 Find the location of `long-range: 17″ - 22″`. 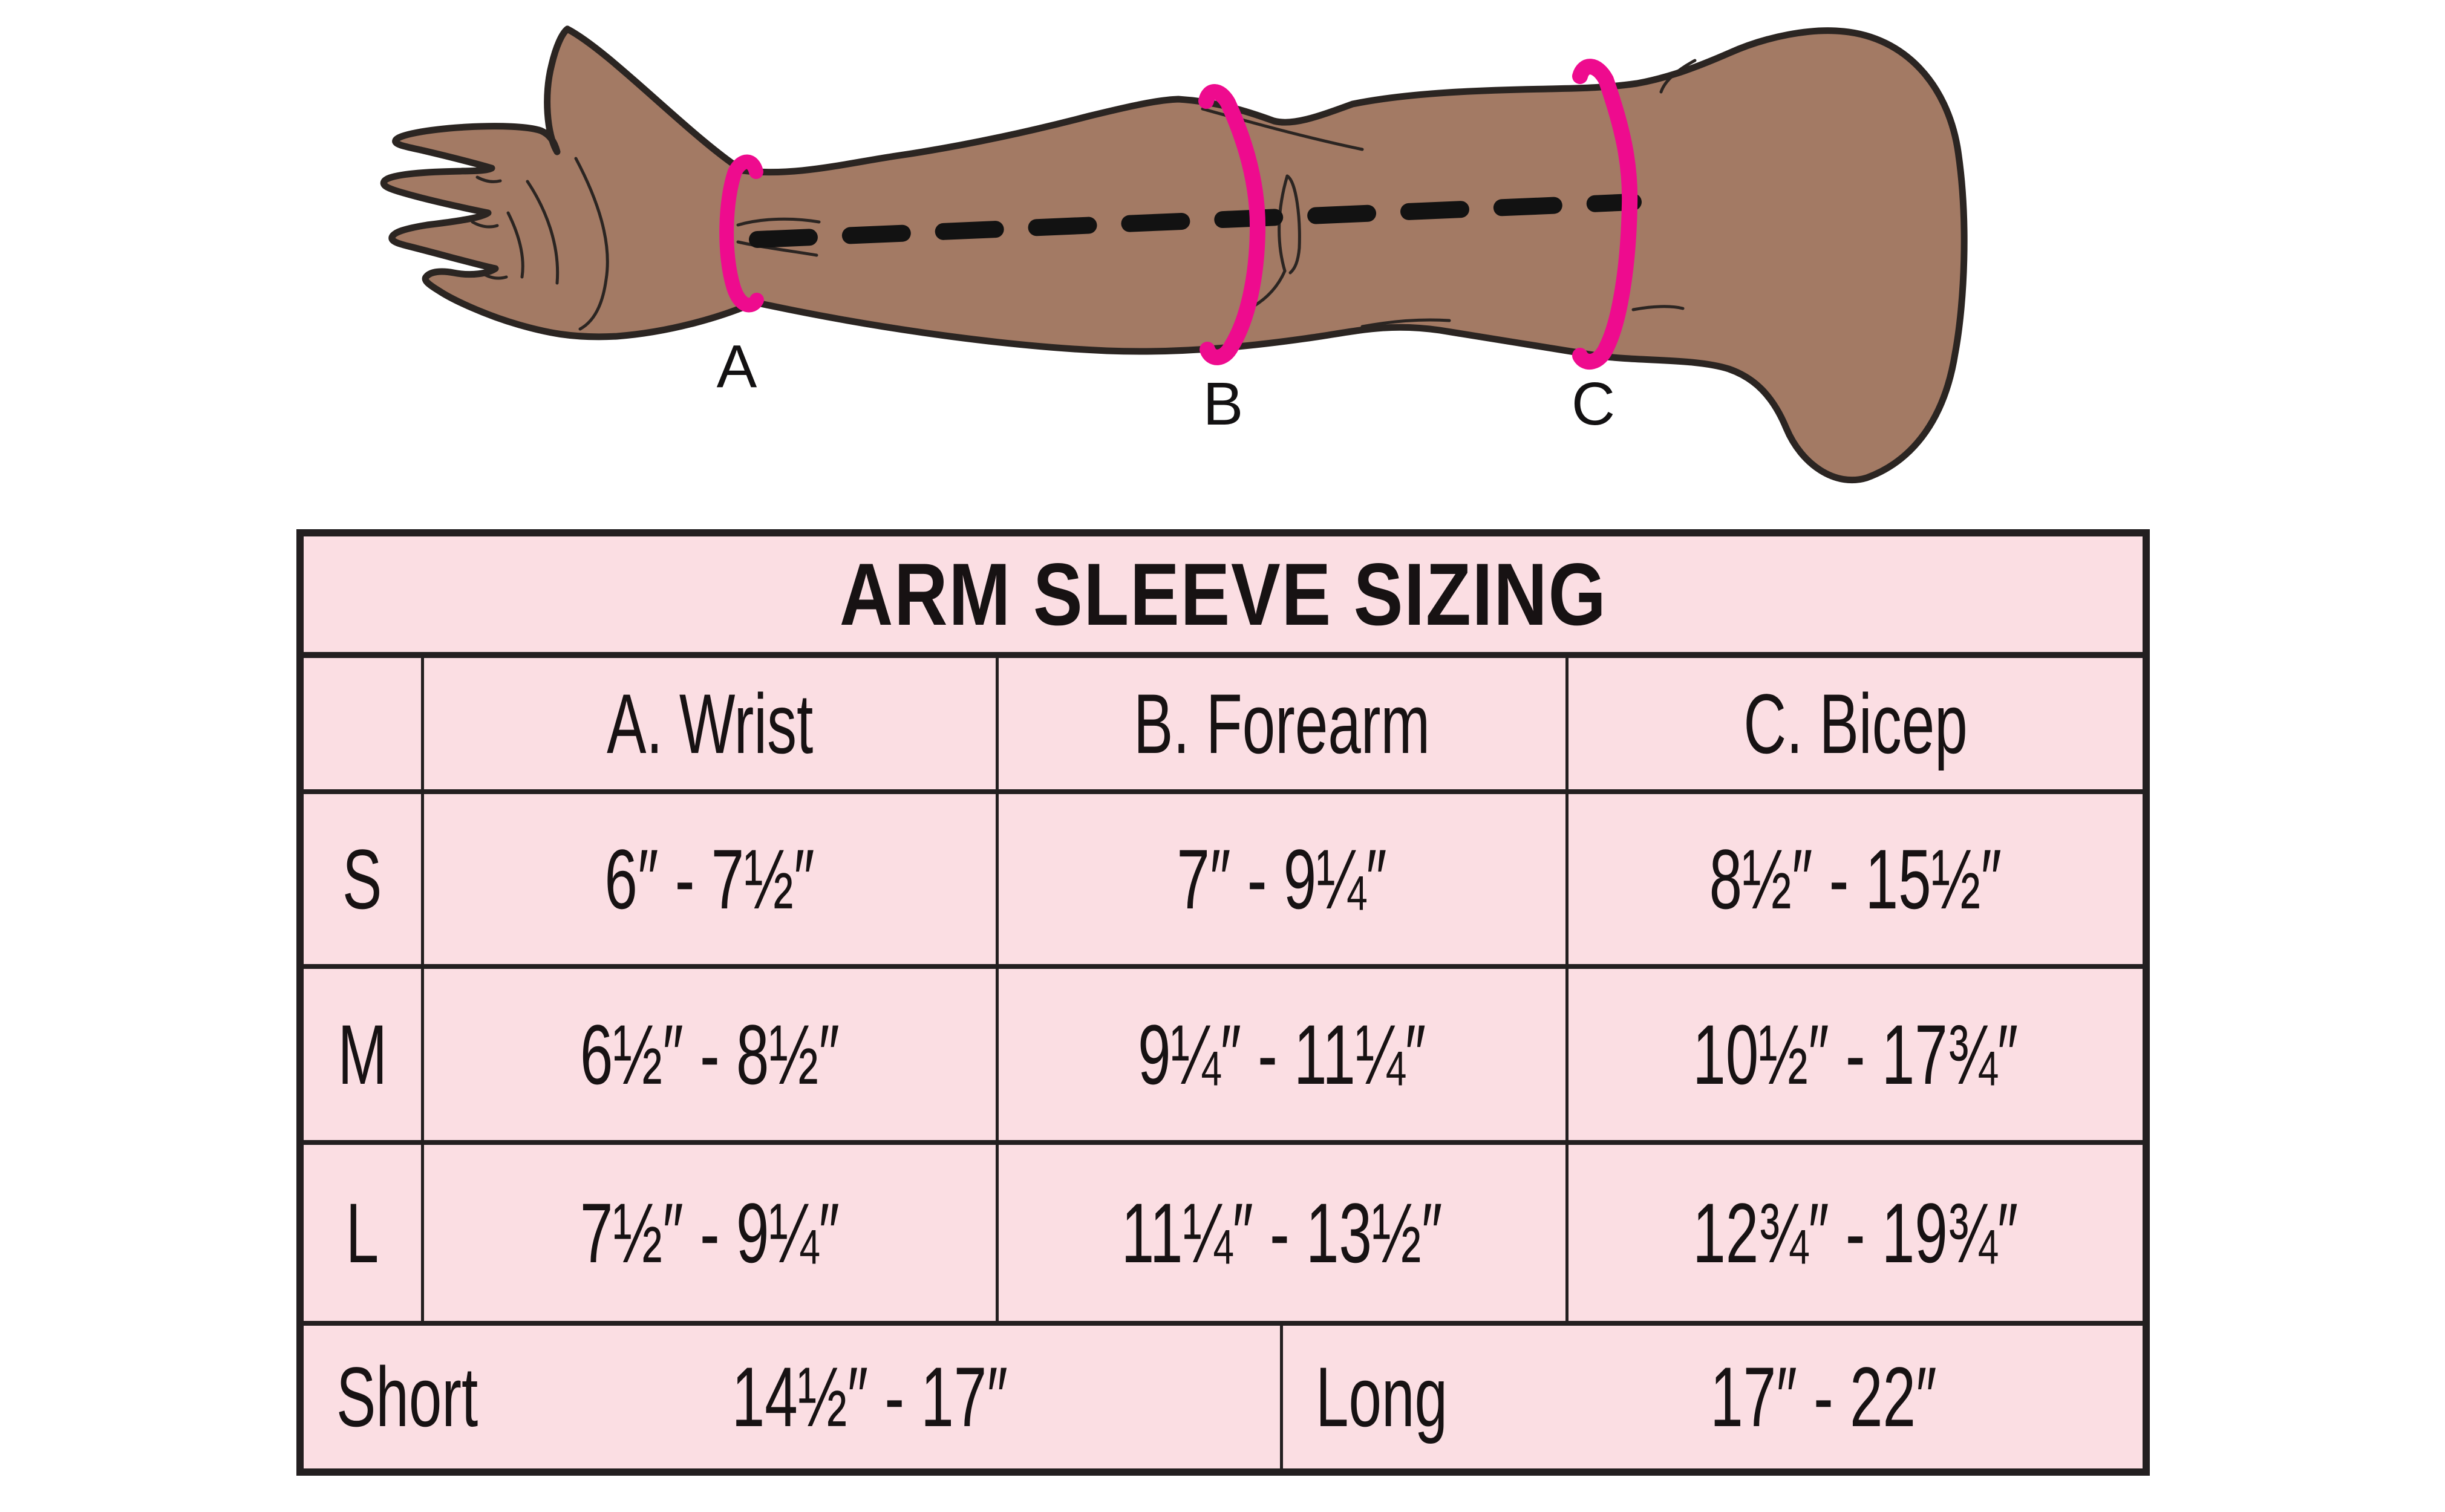

long-range: 17″ - 22″ is located at coordinates (1823, 1396).